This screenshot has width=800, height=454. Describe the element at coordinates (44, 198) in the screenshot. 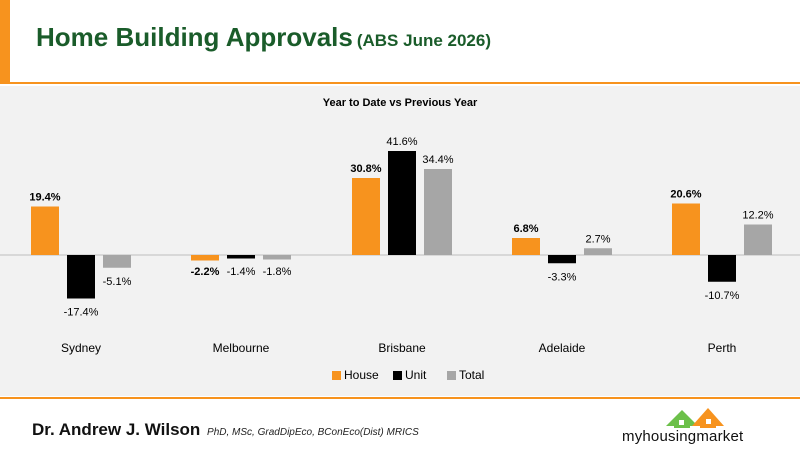

I see `data-label: 19.4%` at that location.